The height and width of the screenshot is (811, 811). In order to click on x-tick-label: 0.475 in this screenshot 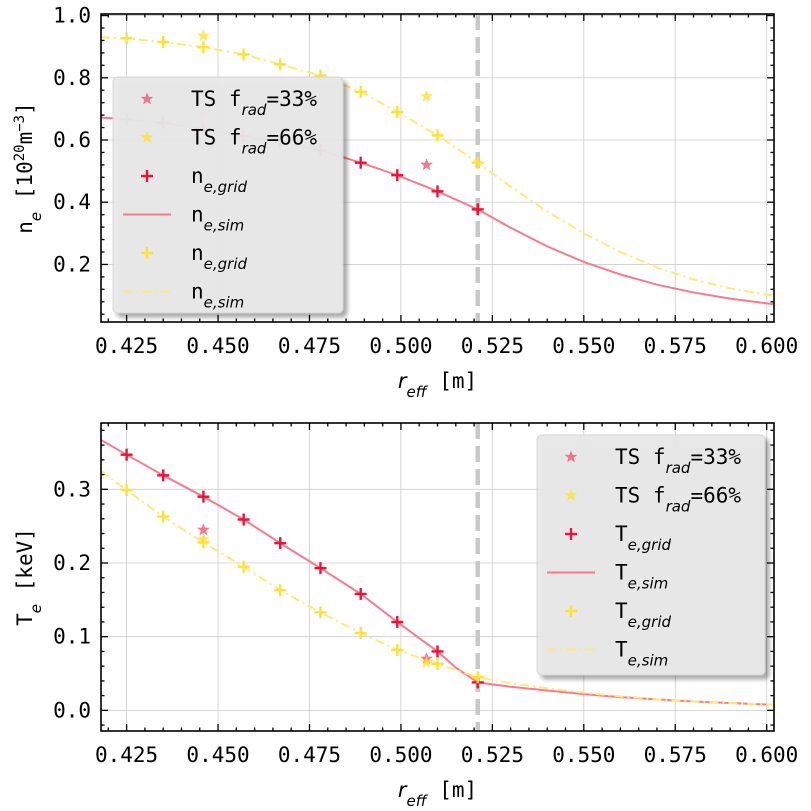, I will do `click(309, 346)`.